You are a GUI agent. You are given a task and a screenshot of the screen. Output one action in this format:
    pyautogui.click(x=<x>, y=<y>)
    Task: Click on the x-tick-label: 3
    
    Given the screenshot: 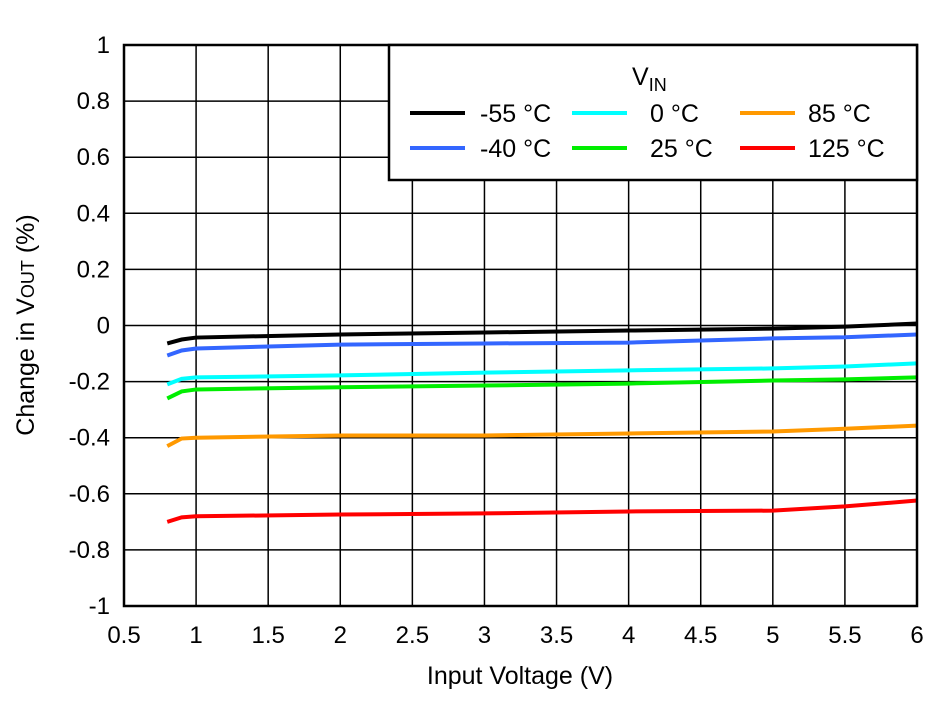 What is the action you would take?
    pyautogui.click(x=484, y=635)
    